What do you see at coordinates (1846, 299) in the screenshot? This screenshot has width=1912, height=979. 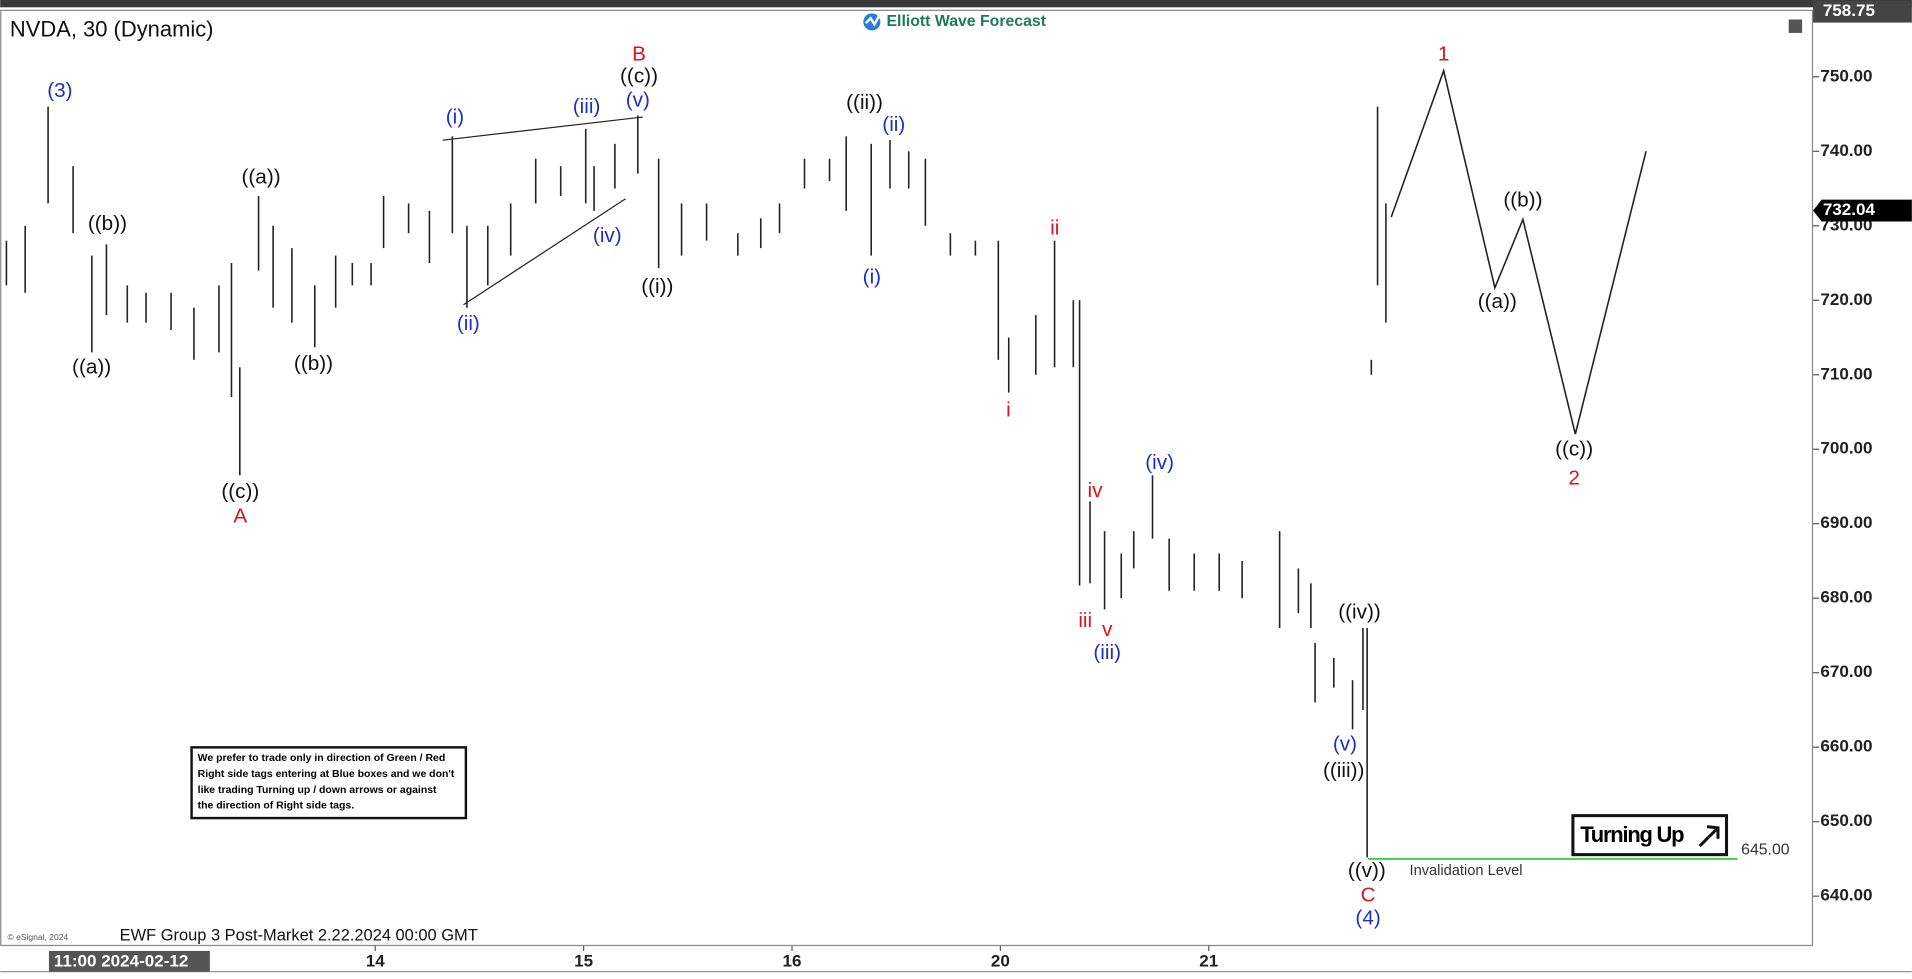 I see `y-tick-label: 720.00` at bounding box center [1846, 299].